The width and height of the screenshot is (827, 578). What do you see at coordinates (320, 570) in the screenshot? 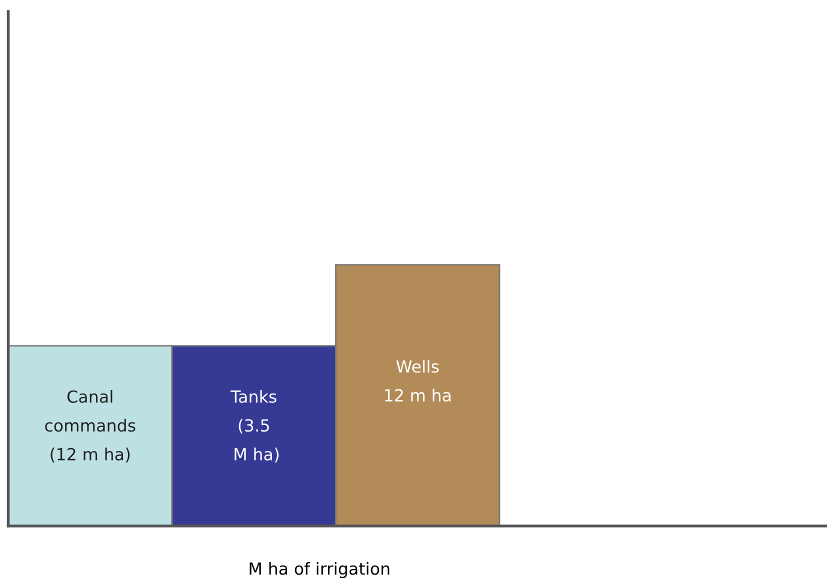
I see `x-axis-title: M ha of irrigation` at bounding box center [320, 570].